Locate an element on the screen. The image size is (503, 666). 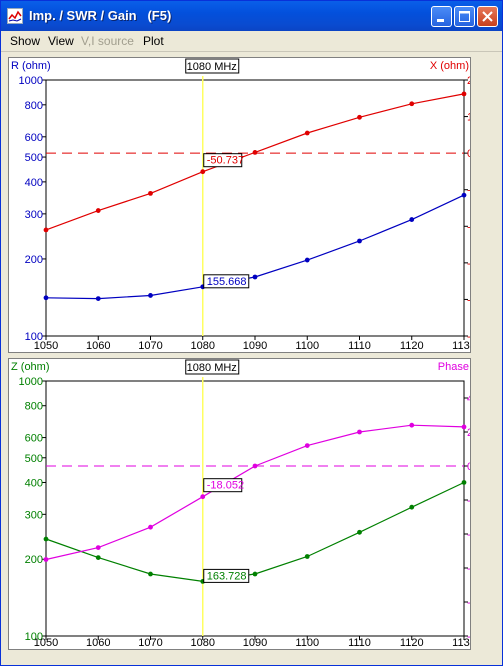
menu-view: View is located at coordinates (61, 41).